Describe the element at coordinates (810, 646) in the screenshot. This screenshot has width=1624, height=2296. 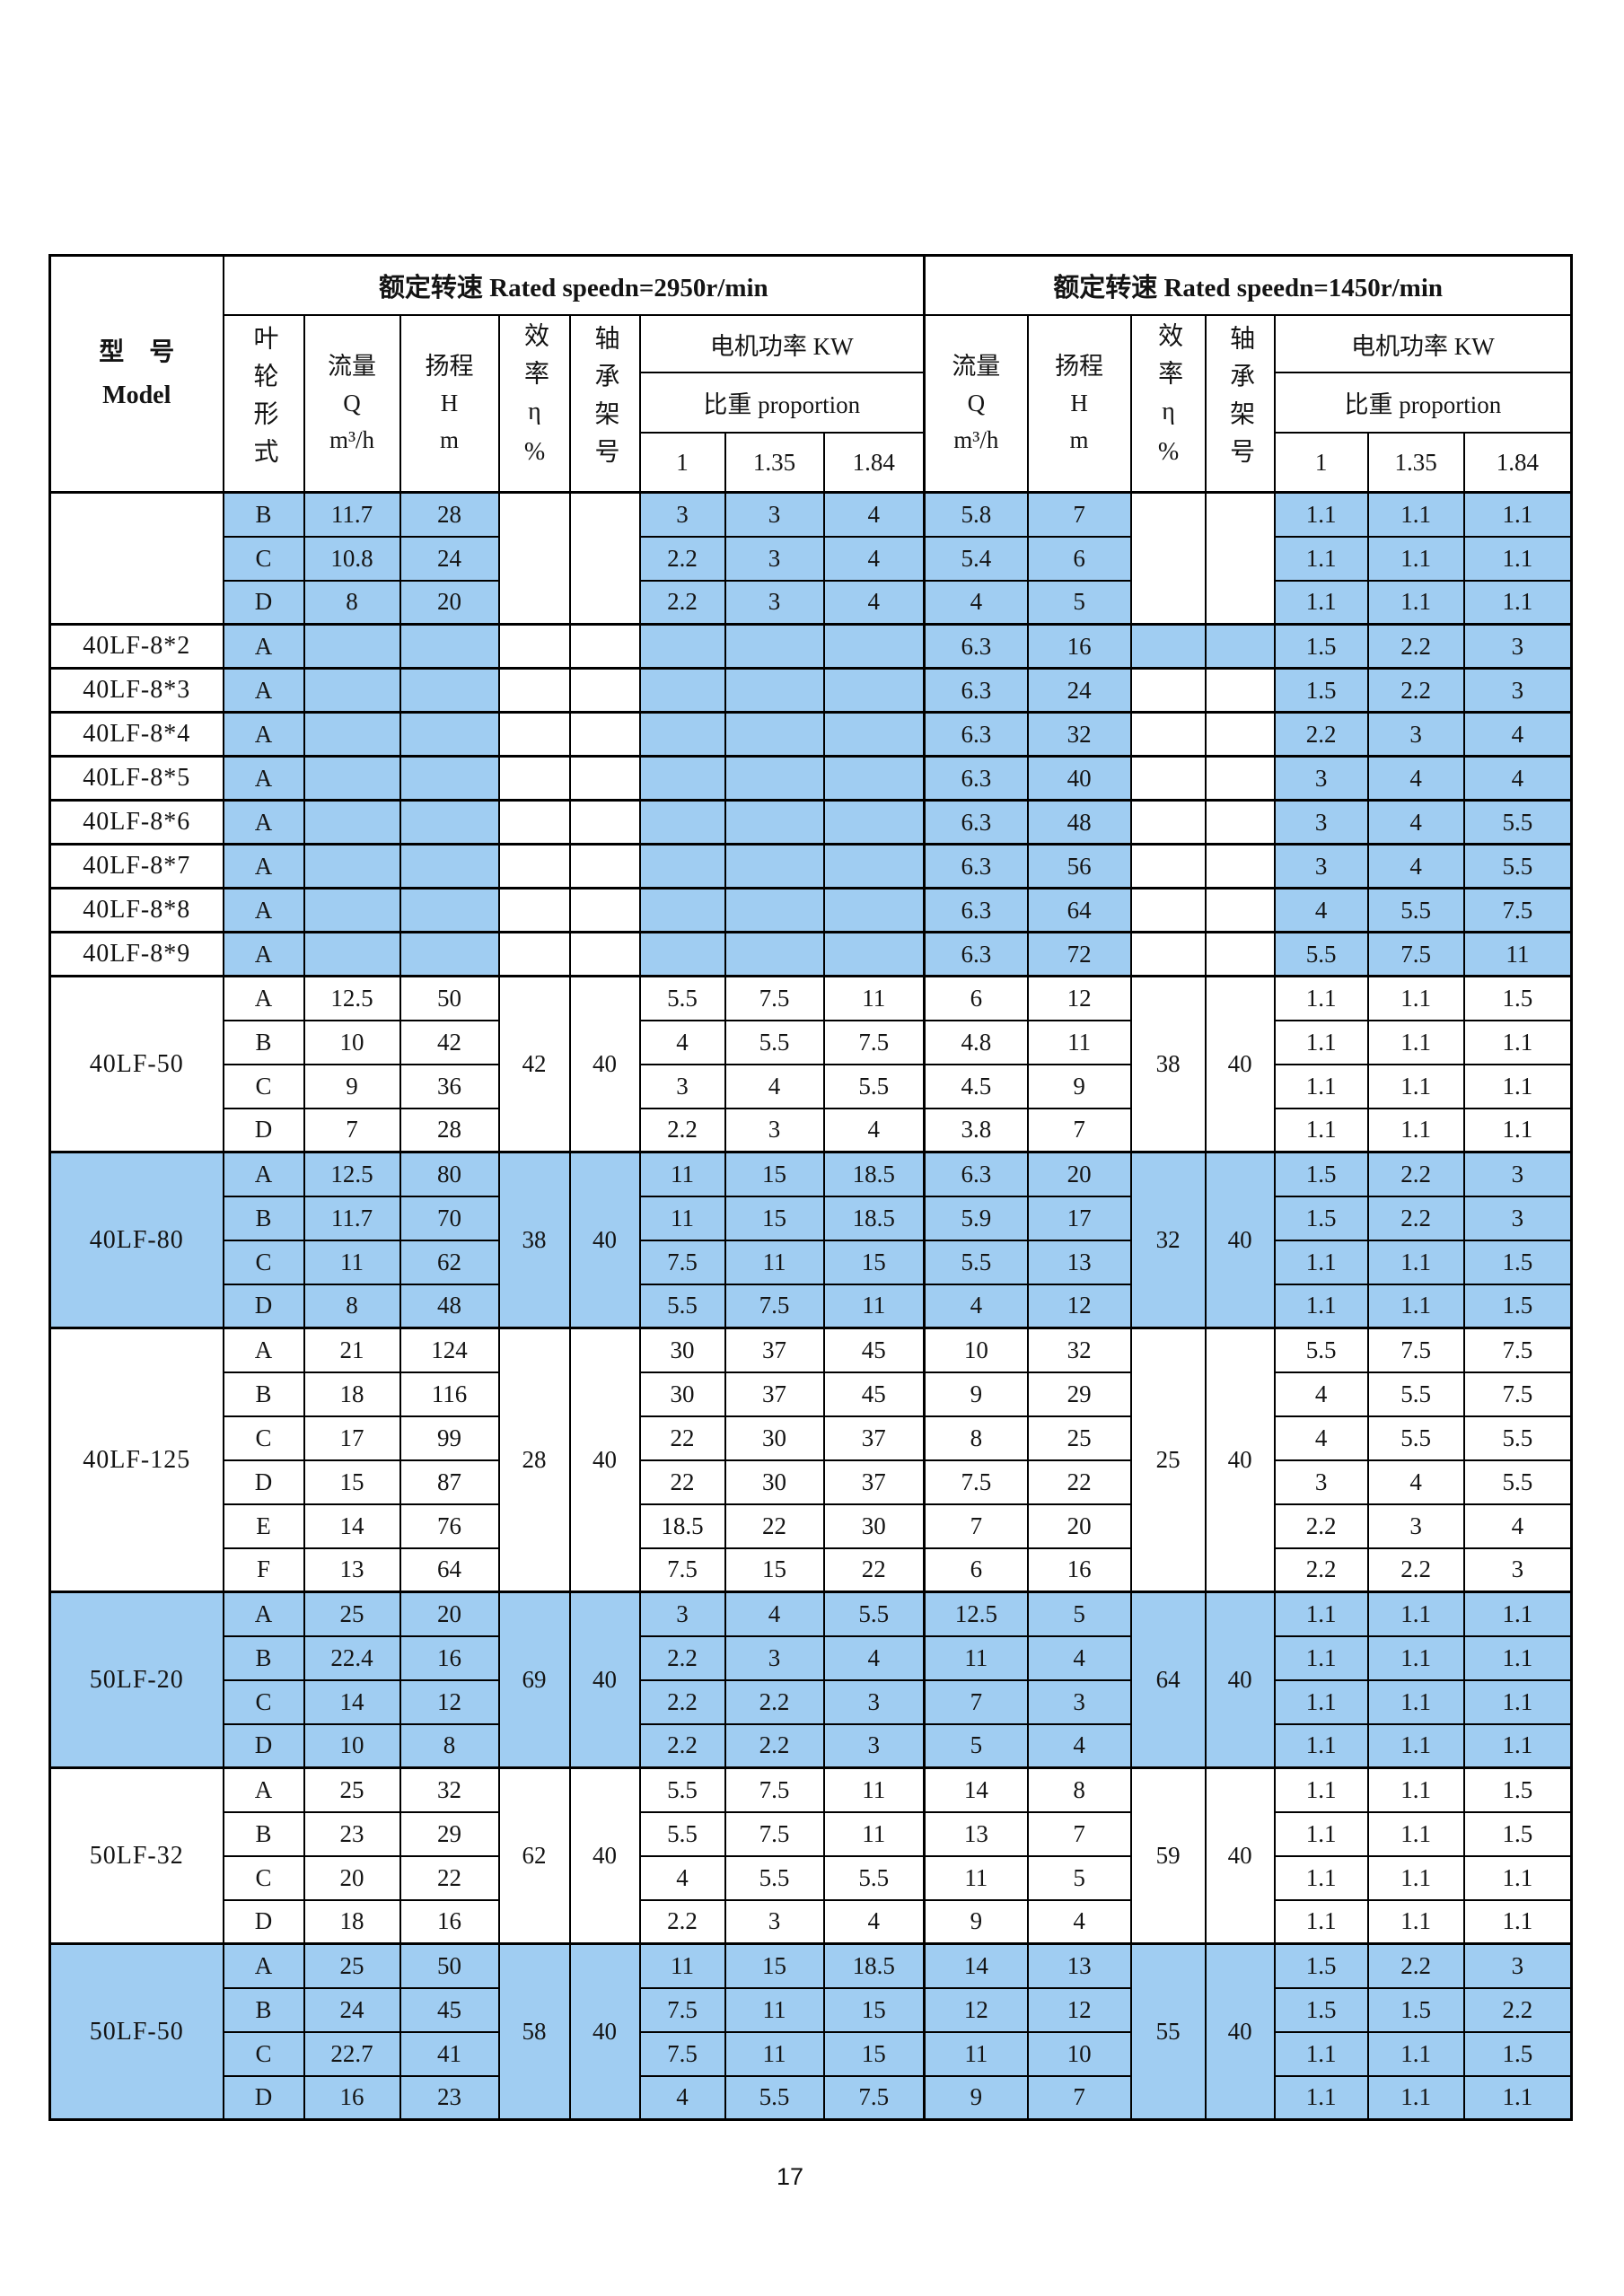
I see `table-row: 40LF-8*2 A 6.3 16 1.5 2.2 3` at that location.